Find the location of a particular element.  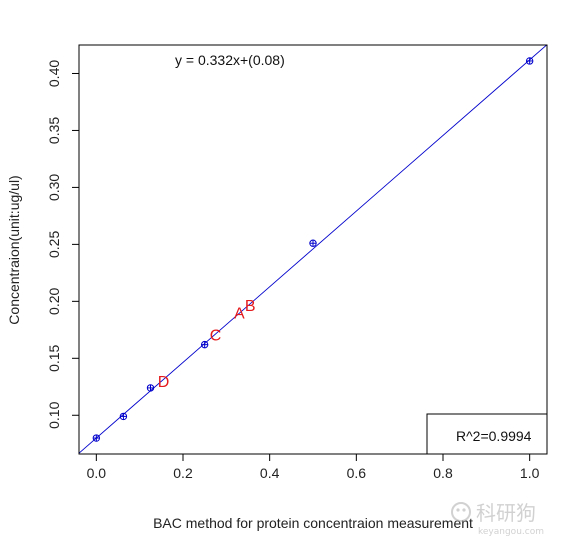

y-tick-label: 0.35 is located at coordinates (54, 130).